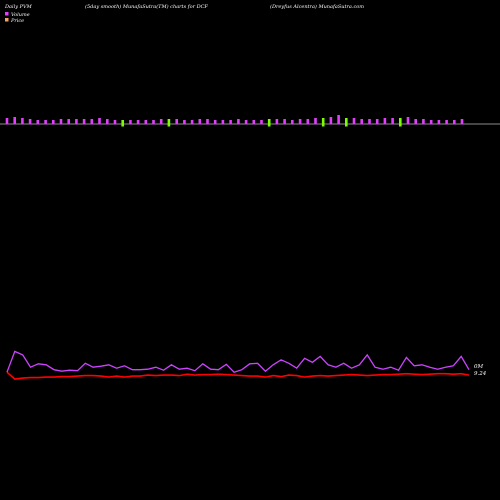 Image resolution: width=500 pixels, height=500 pixels. Describe the element at coordinates (18, 7) in the screenshot. I see `header-left: Daily PVM` at that location.